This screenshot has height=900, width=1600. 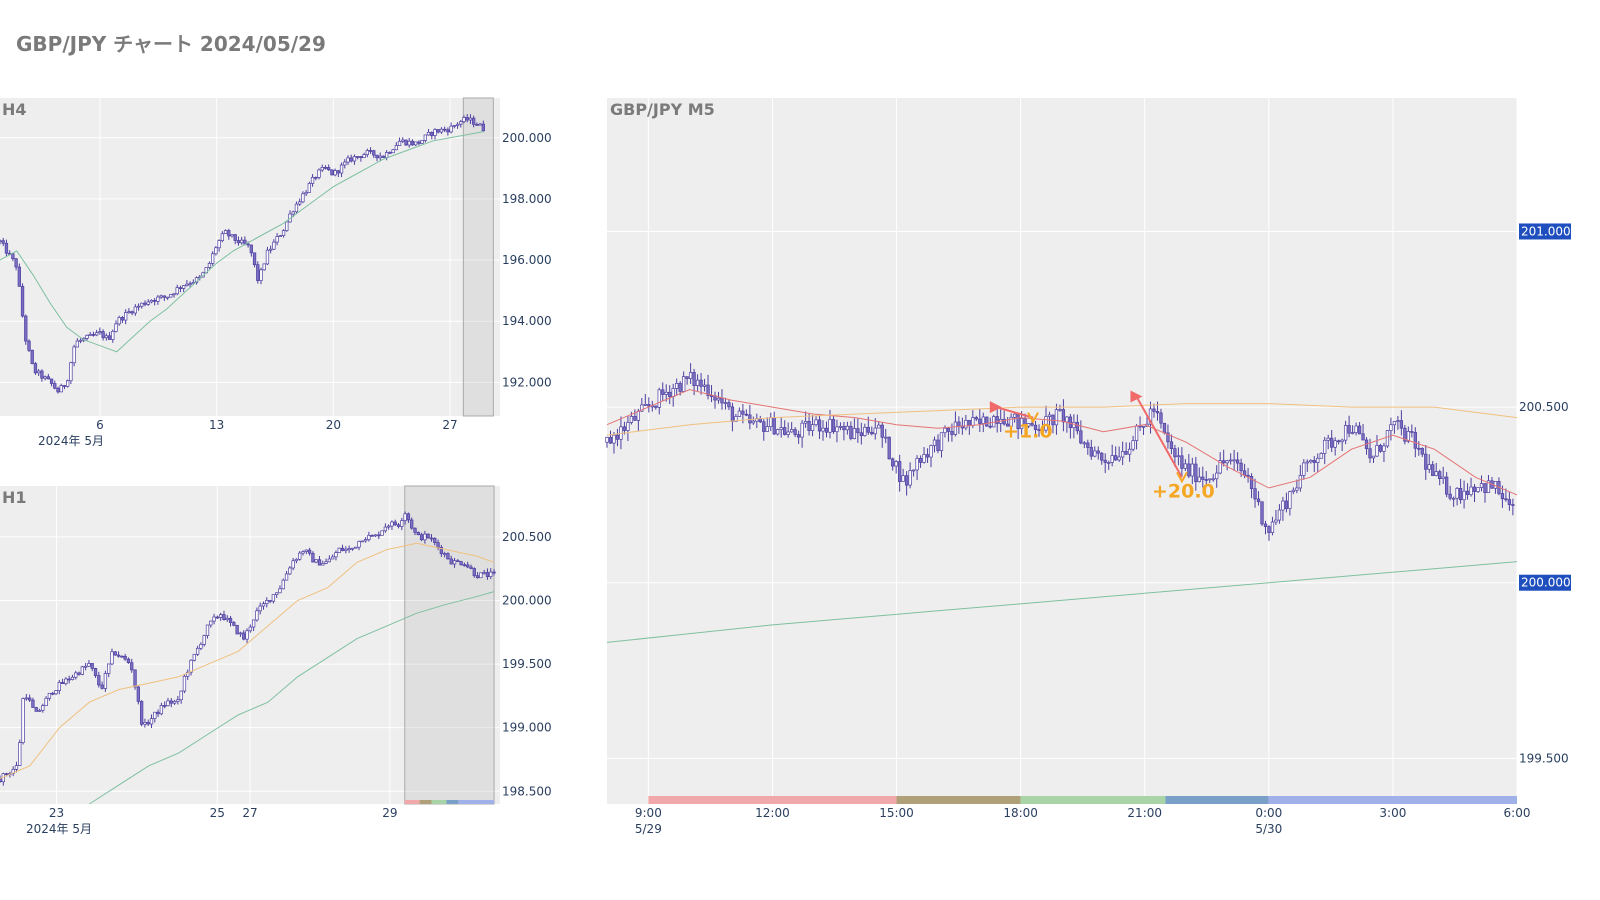 I want to click on m5-trade-line, so click(x=1159, y=437).